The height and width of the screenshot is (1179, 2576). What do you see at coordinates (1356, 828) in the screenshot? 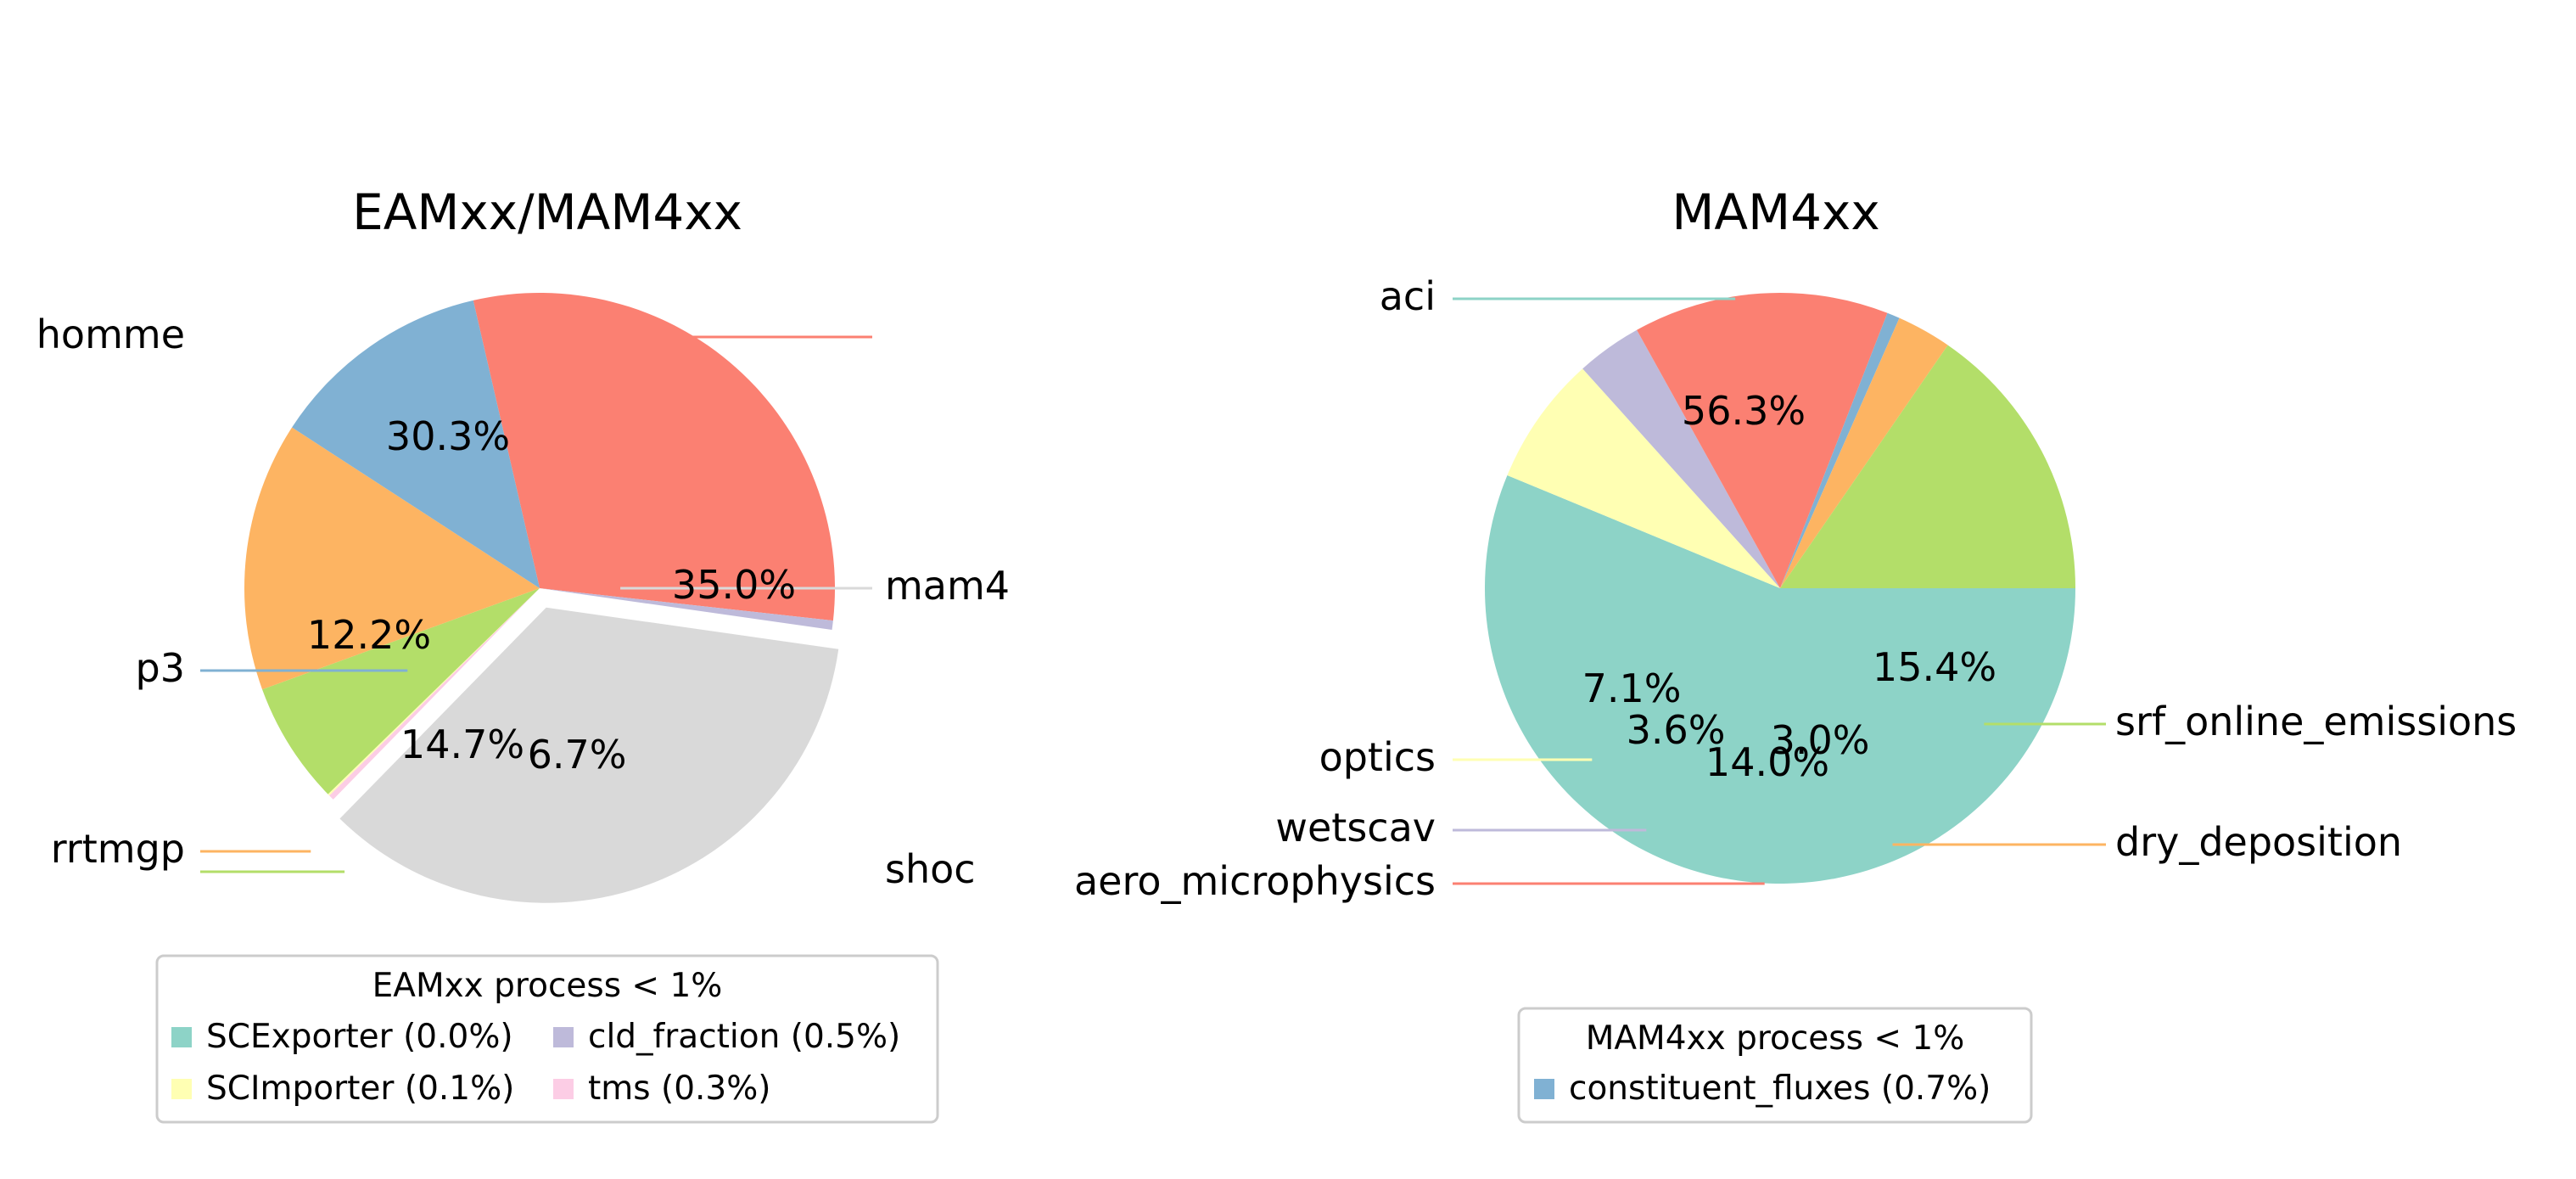
I see `slice-label-wetscav: wetscav` at bounding box center [1356, 828].